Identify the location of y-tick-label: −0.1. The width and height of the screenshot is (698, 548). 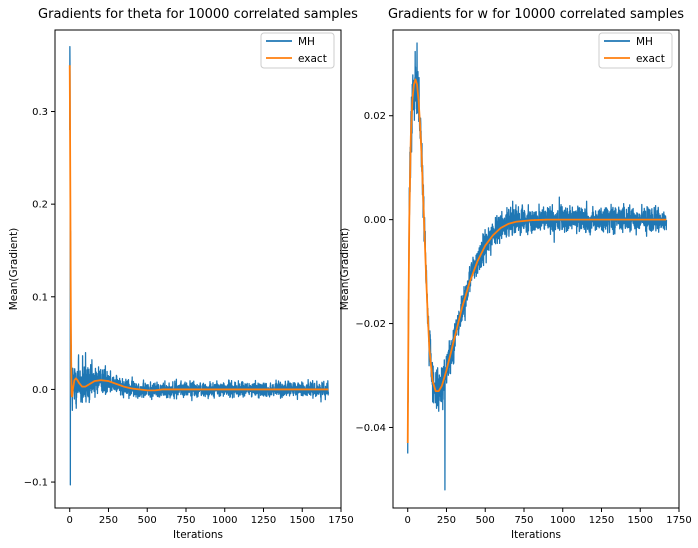
(36, 483).